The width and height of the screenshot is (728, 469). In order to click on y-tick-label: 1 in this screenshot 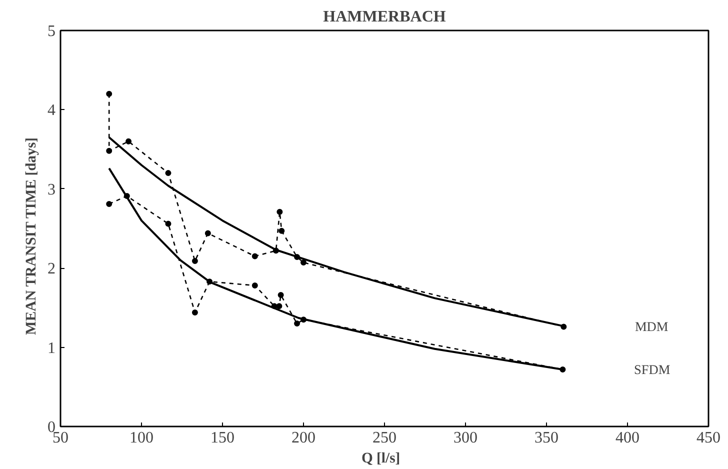, I will do `click(52, 348)`.